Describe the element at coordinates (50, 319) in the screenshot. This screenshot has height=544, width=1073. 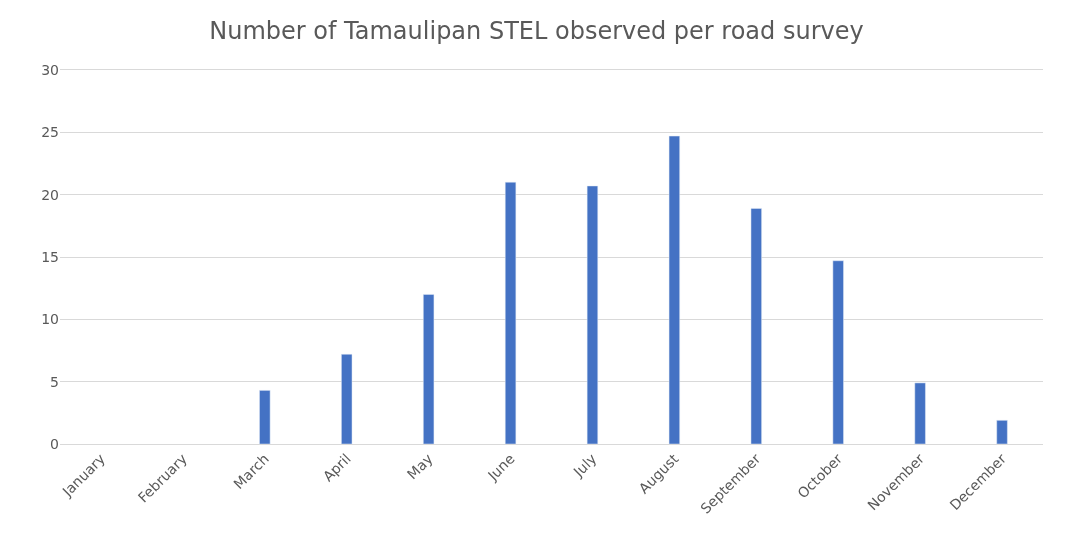
I see `y-tick-label: 10` at that location.